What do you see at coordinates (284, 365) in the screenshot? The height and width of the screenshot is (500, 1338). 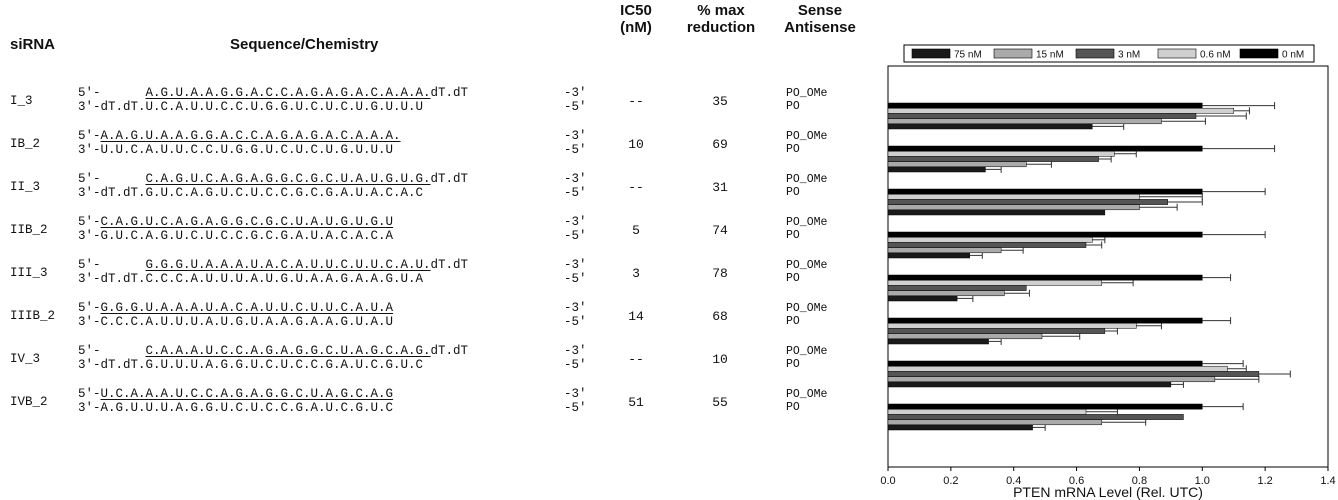 I see `antisense-strand: G.U.U.U.A.G.G.U.C.U.C.C.G.A.U.C.G.U.C` at bounding box center [284, 365].